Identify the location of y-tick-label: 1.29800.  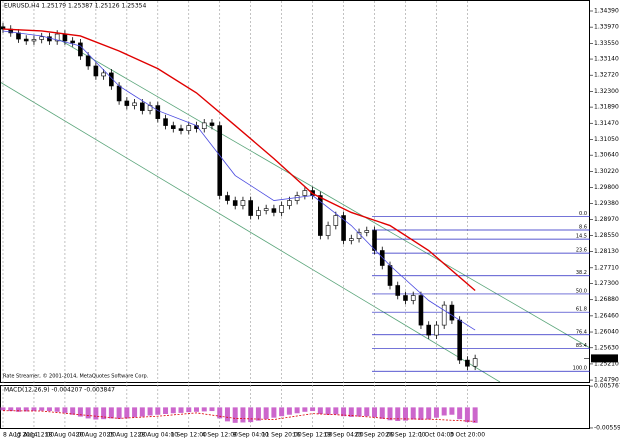
(606, 187).